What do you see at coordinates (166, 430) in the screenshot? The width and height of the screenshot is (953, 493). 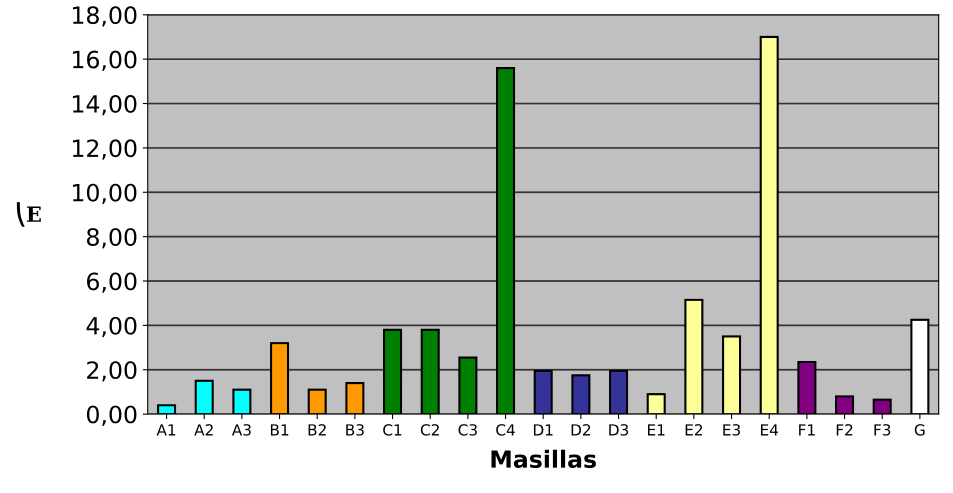 I see `x-tick-label: A1` at bounding box center [166, 430].